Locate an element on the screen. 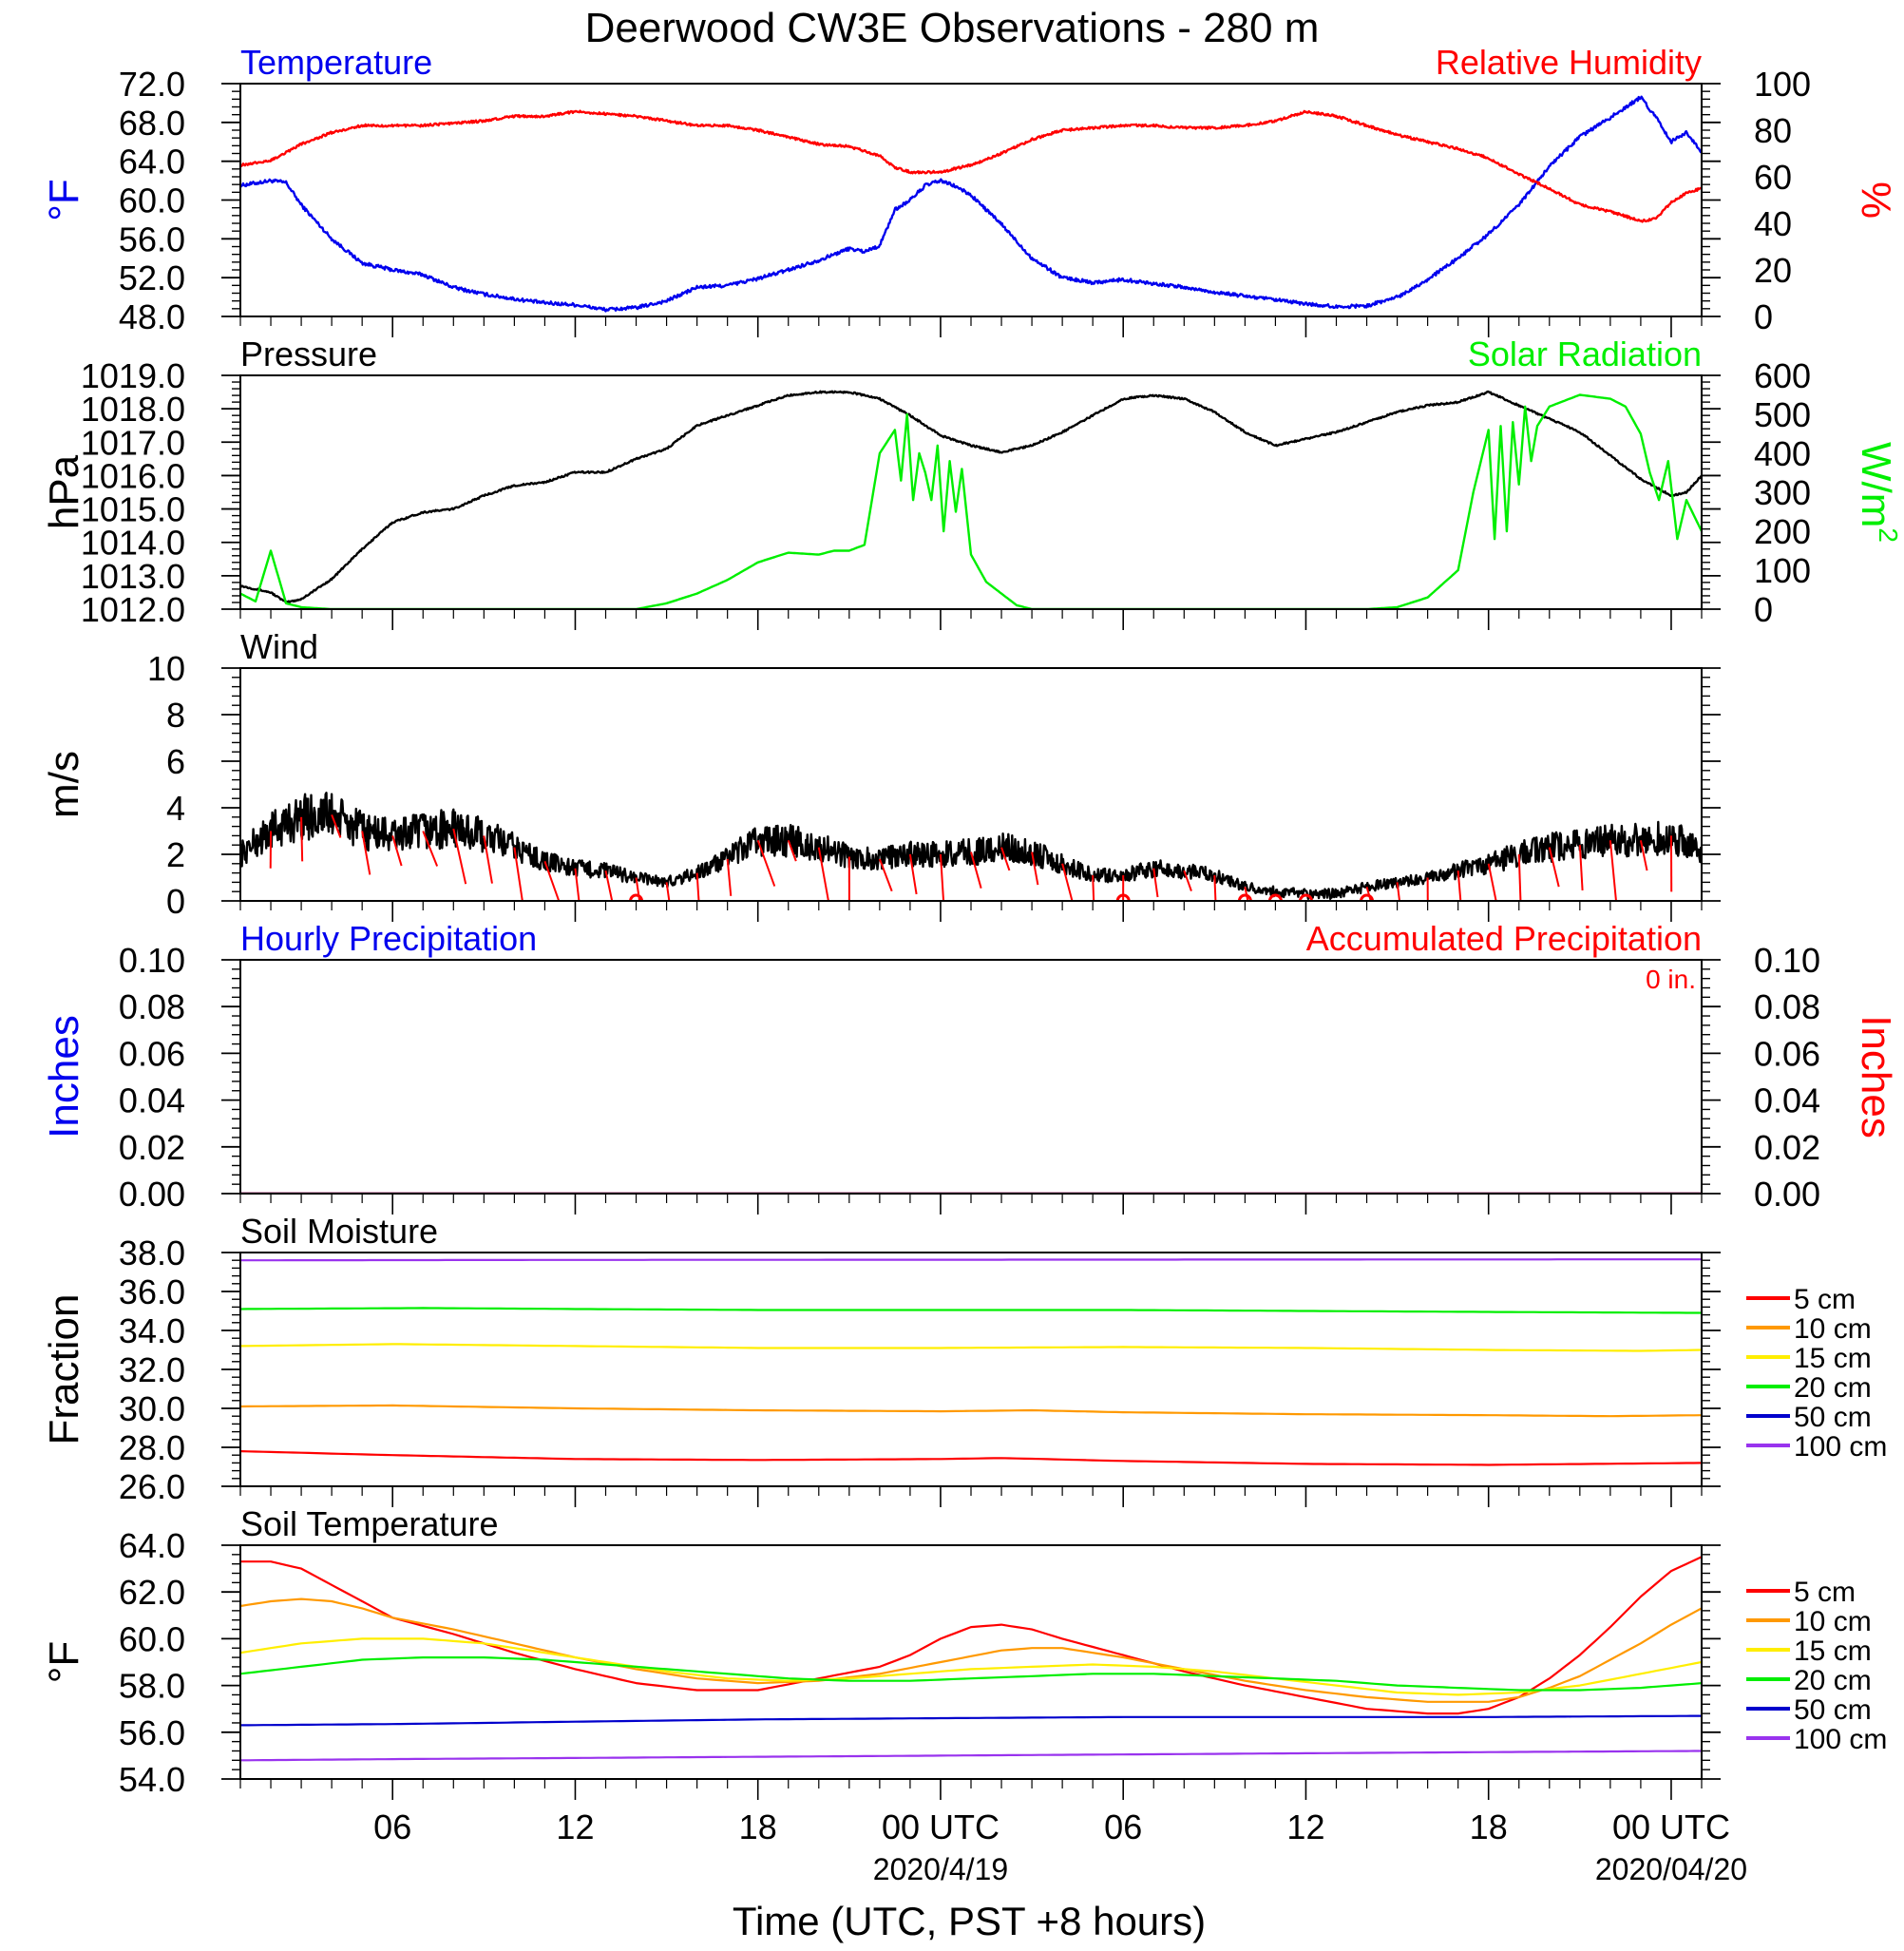 Image resolution: width=1904 pixels, height=1951 pixels. y-tick-label: 0.00 is located at coordinates (152, 1194).